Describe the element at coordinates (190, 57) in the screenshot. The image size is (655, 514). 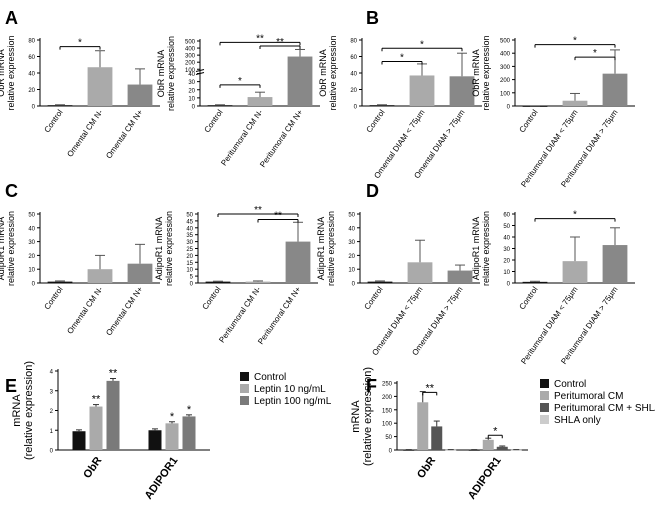
I see `y-tick-label: 300` at that location.